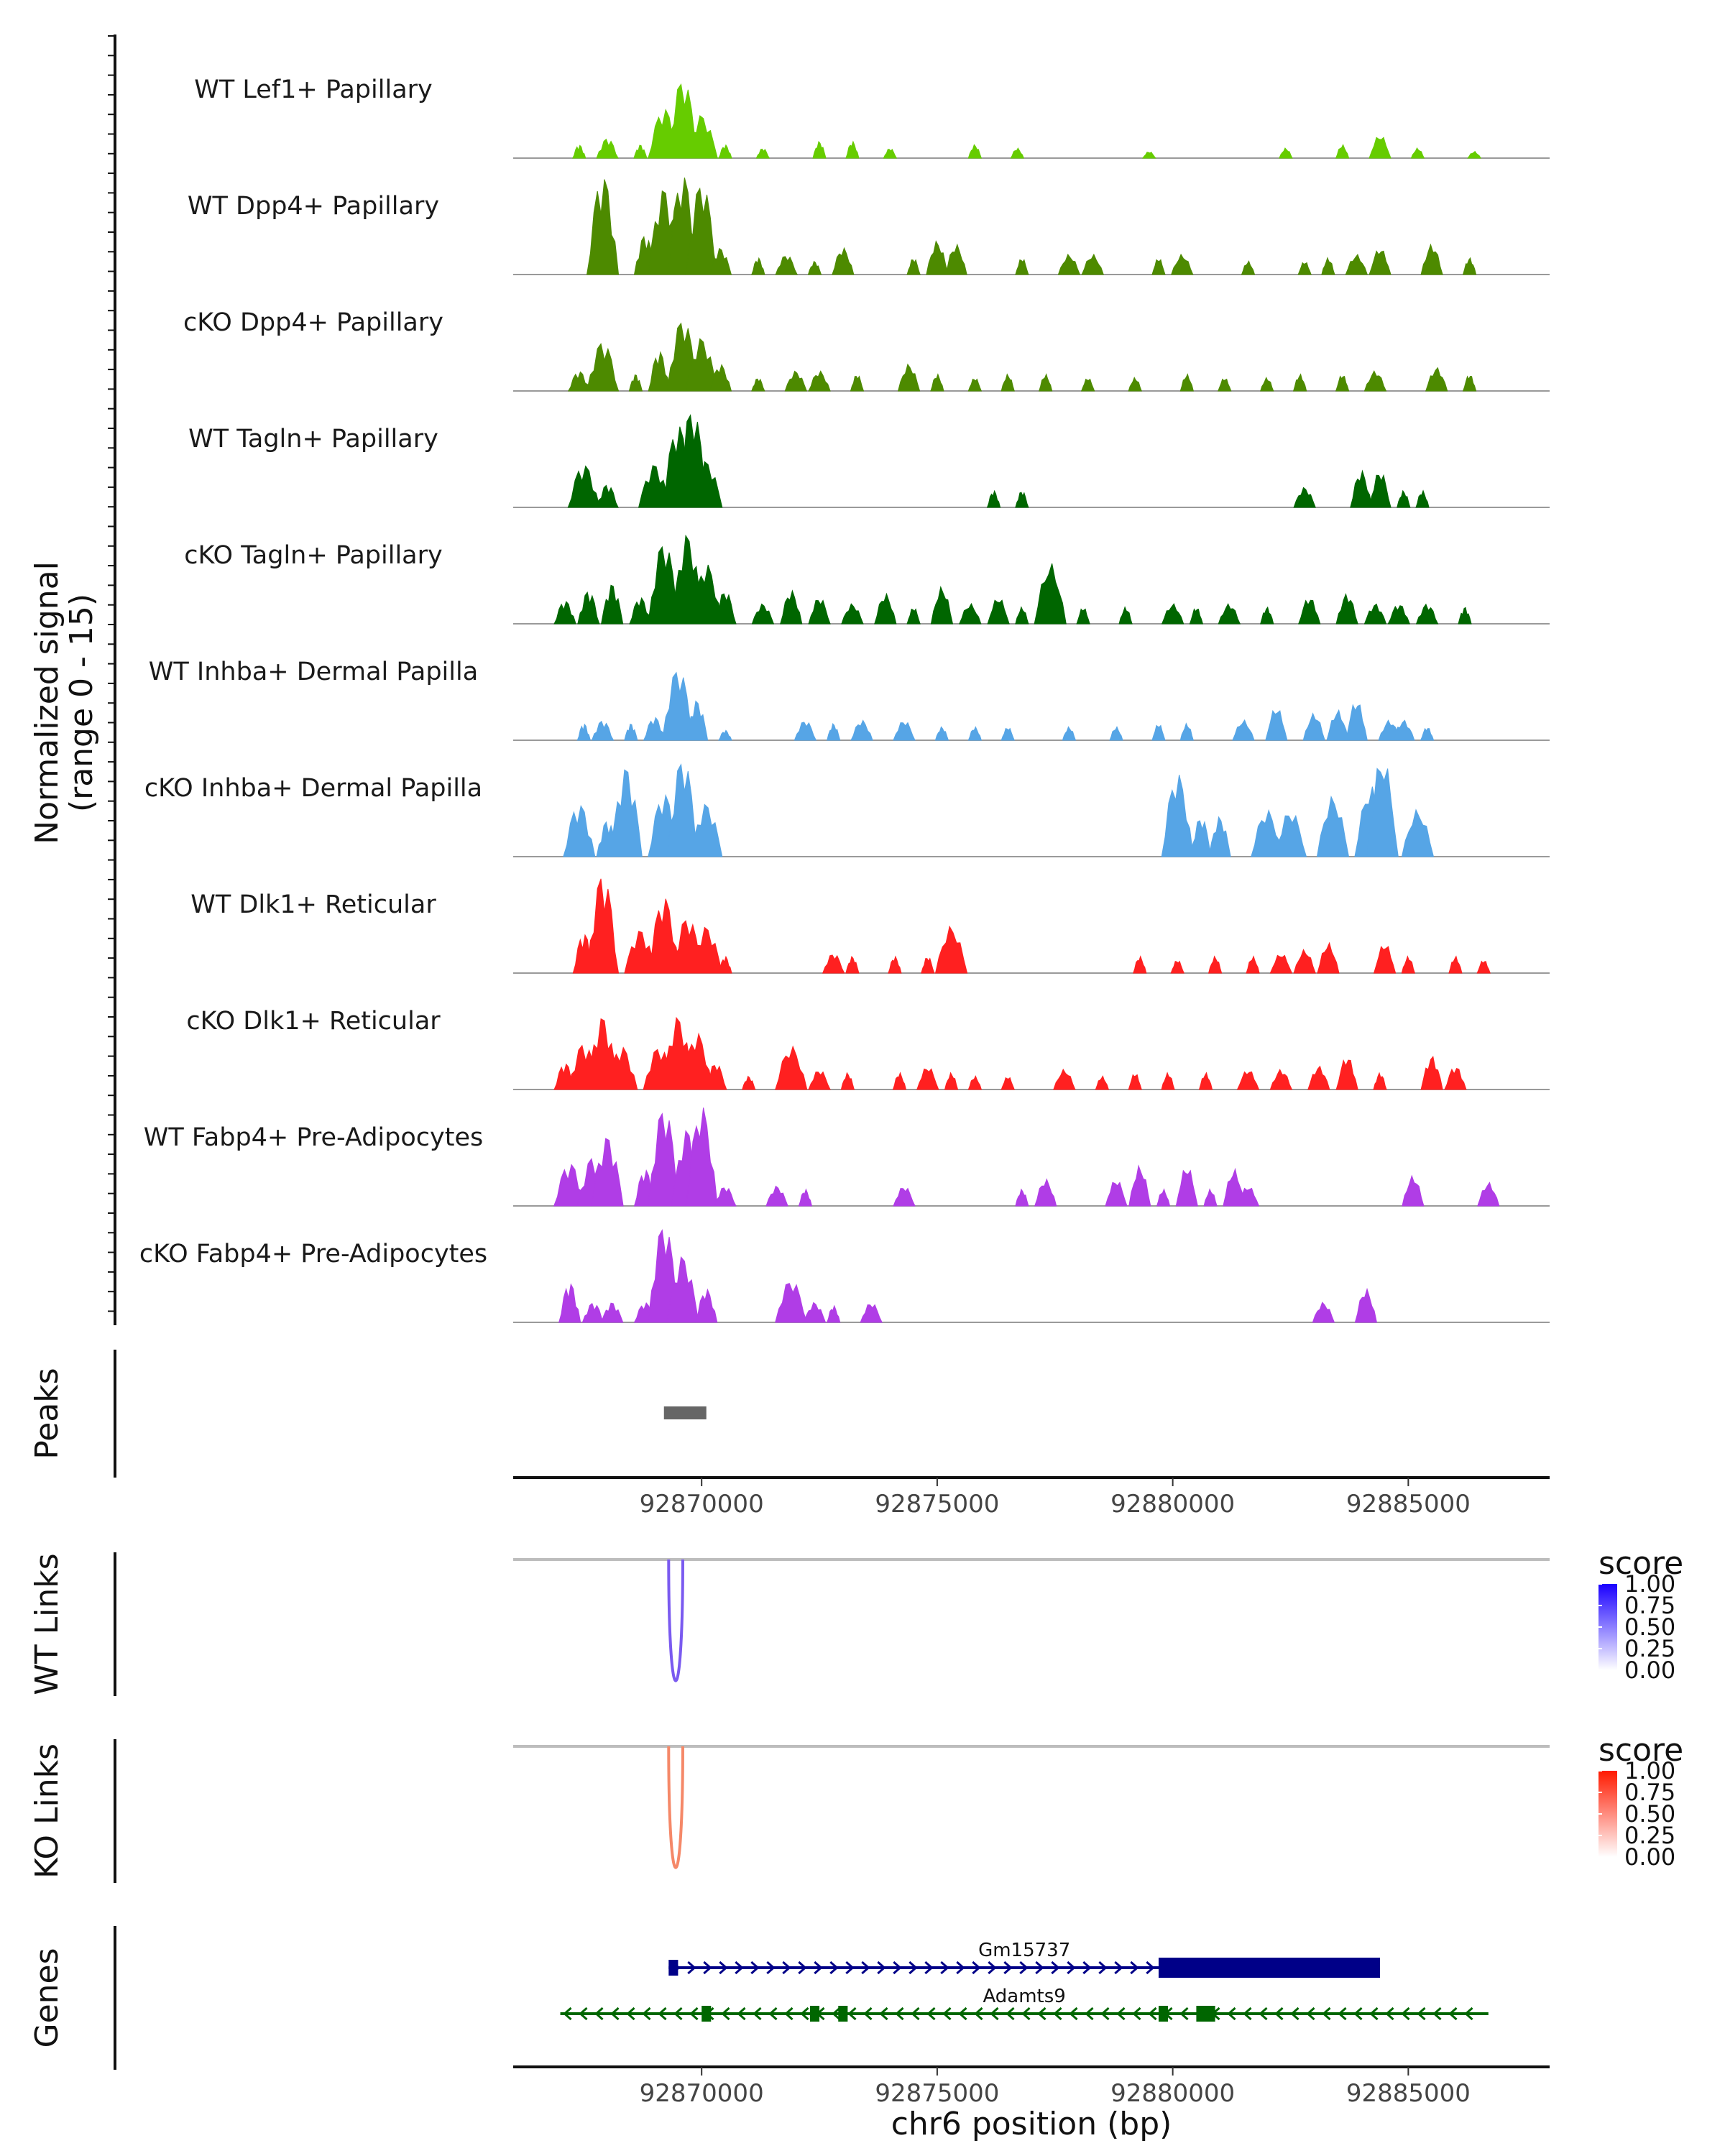 The width and height of the screenshot is (1725, 2156). Describe the element at coordinates (1649, 1792) in the screenshot. I see `legend-tick-label: 0.75` at that location.